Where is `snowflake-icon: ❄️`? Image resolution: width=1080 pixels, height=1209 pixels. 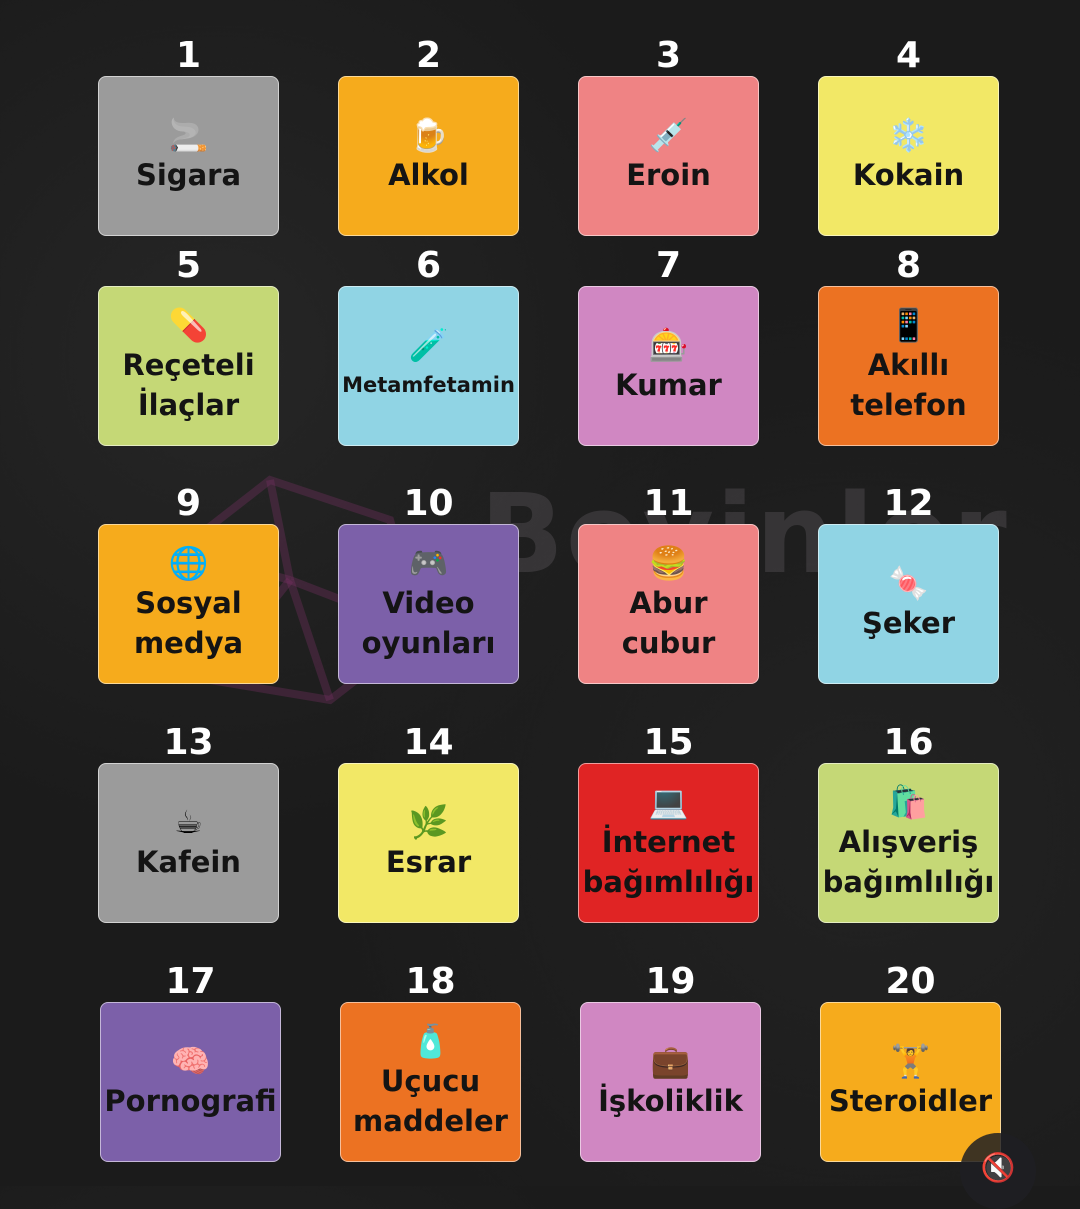
snowflake-icon: ❄️ is located at coordinates (908, 135).